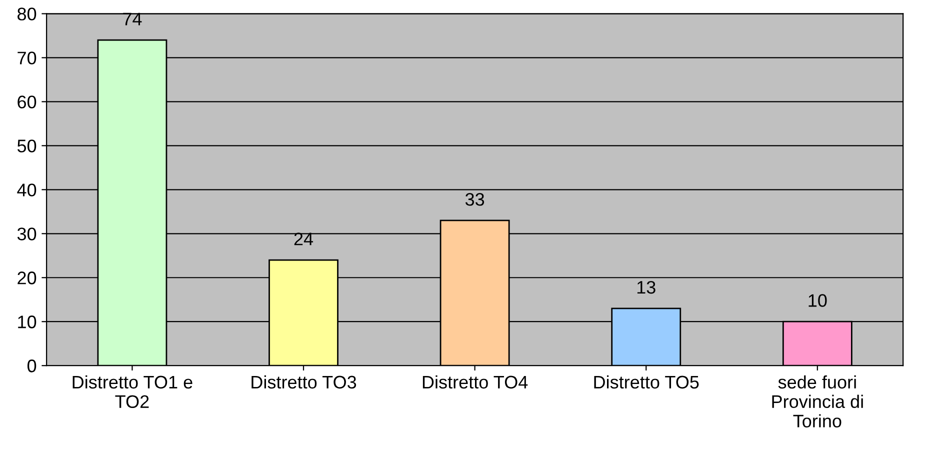 Image resolution: width=931 pixels, height=457 pixels. Describe the element at coordinates (26, 146) in the screenshot. I see `y-tick-label: 50` at that location.